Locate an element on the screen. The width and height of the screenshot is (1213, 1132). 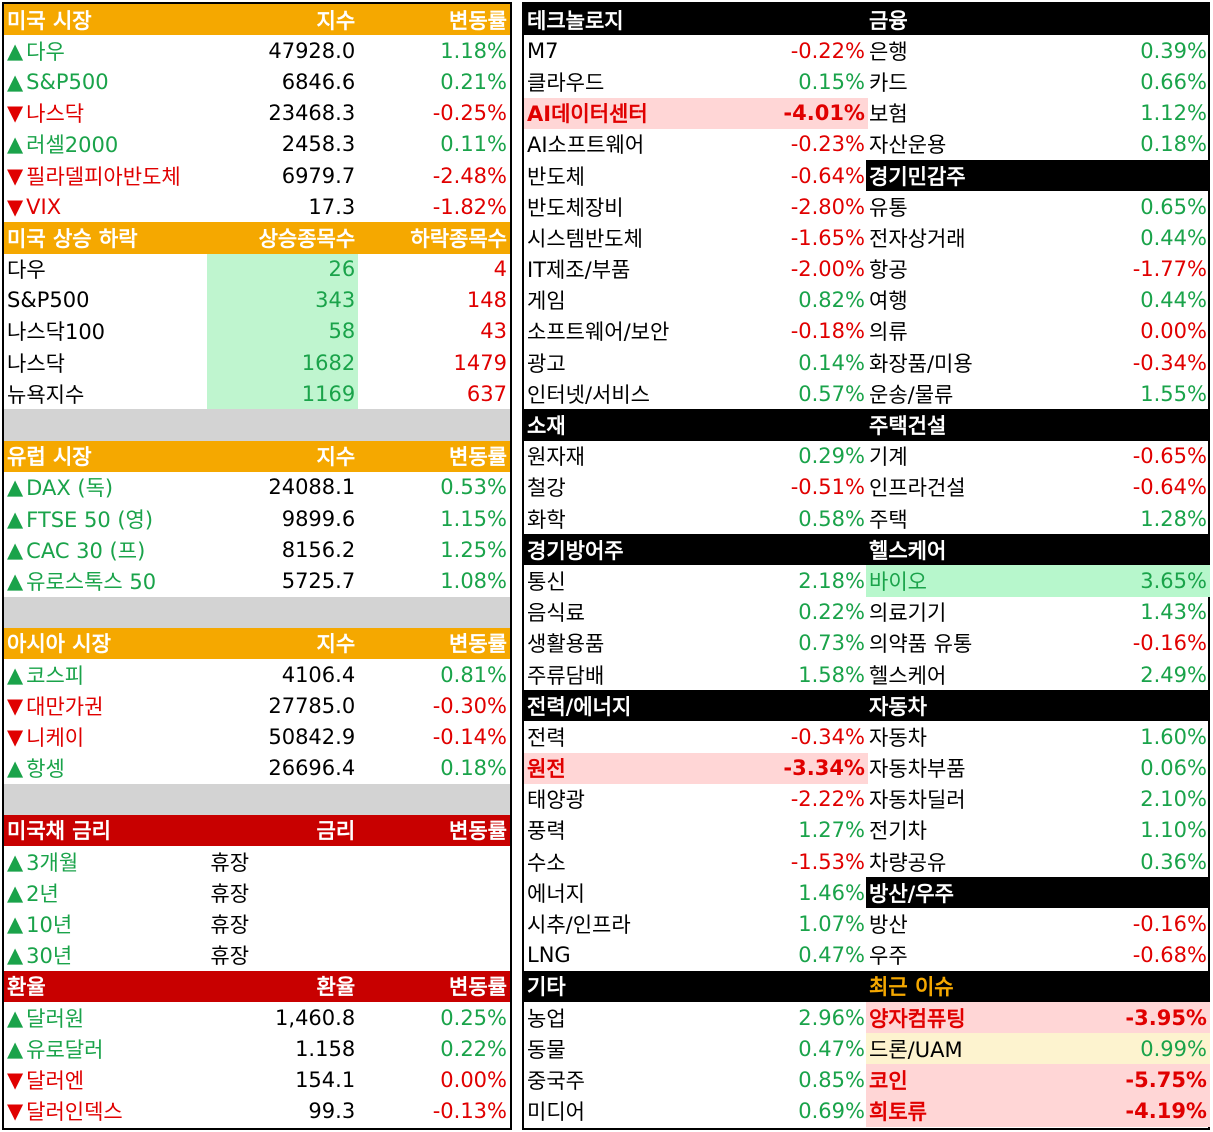
us-market-change: 0.11% is located at coordinates (473, 144).